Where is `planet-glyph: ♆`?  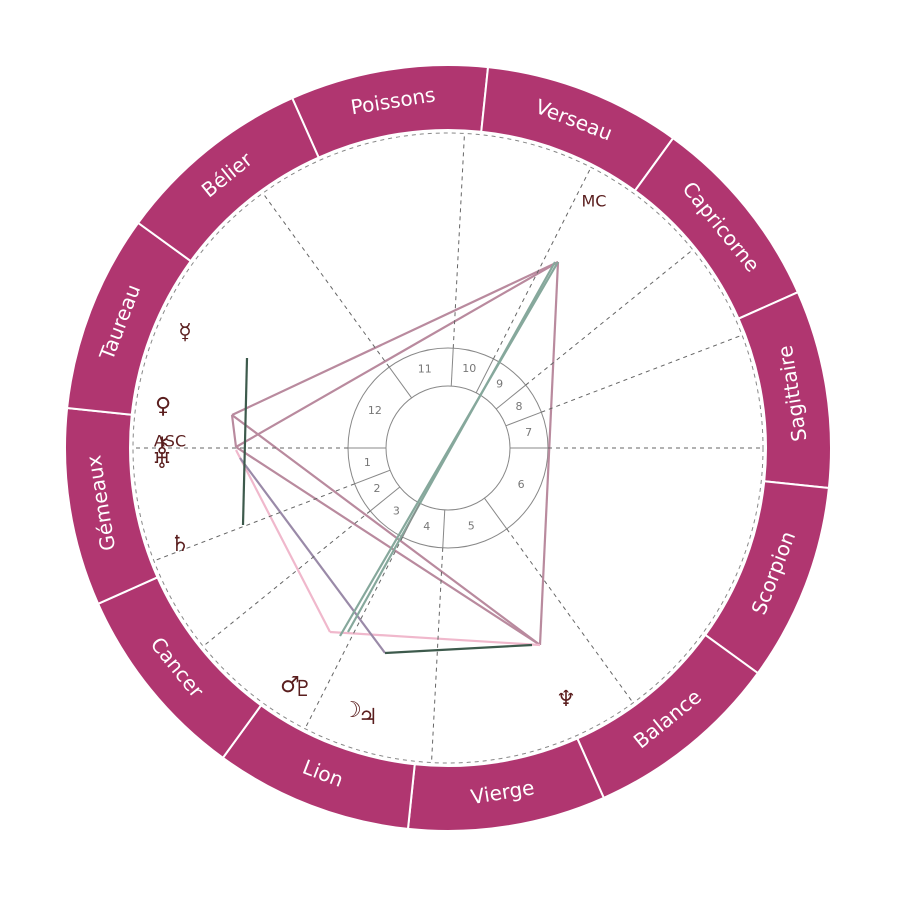 planet-glyph: ♆ is located at coordinates (566, 699).